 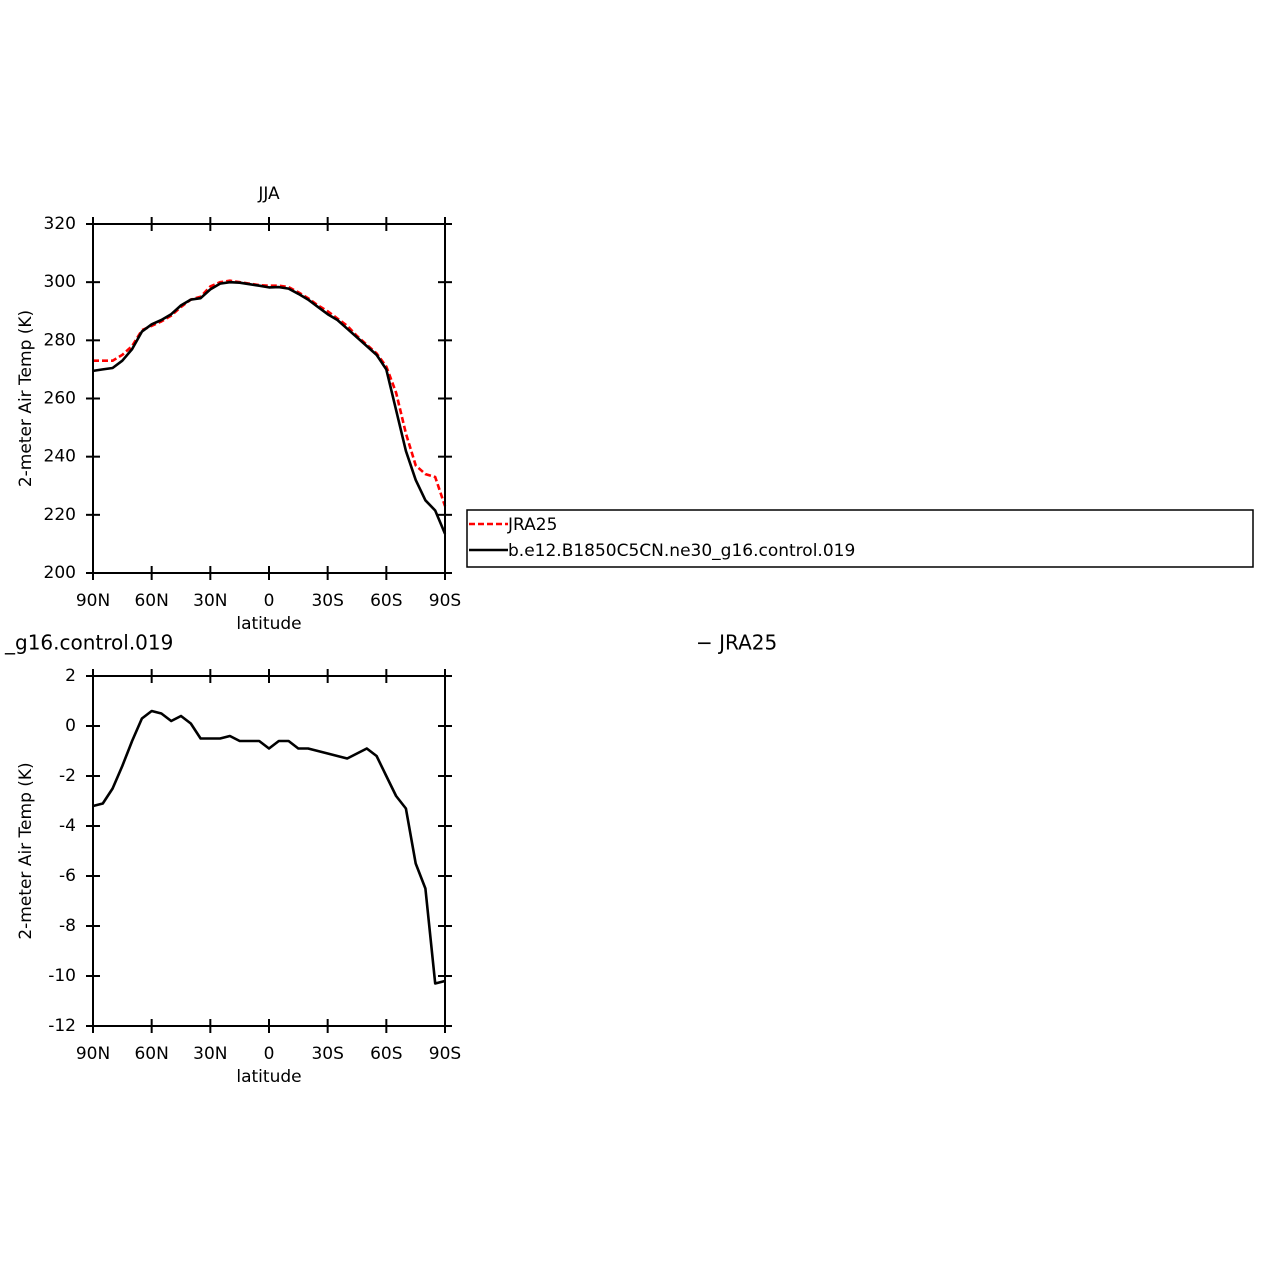 I want to click on y-tick-label: 200, so click(x=60, y=573).